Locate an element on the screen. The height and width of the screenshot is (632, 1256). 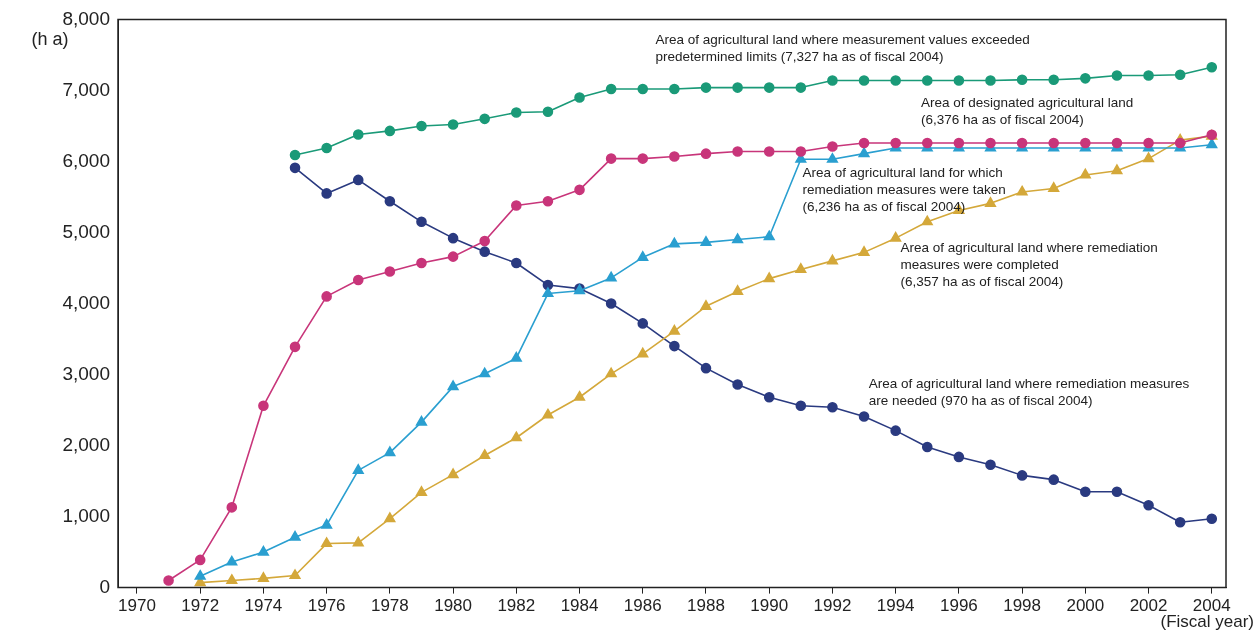
series-label: Area of designated agricultural land (6,376 ha as of fiscal 2004) is located at coordinates (1027, 110).